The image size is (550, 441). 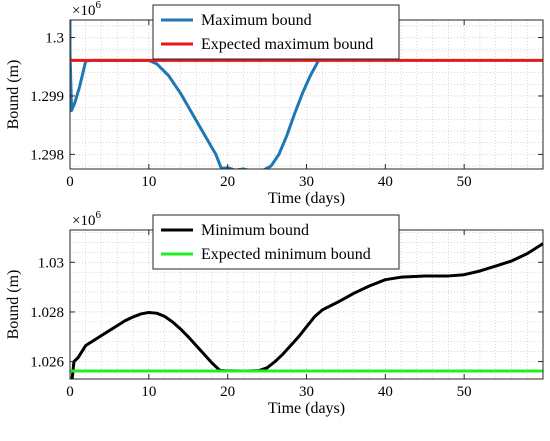 What do you see at coordinates (256, 20) in the screenshot?
I see `legend-label-1: Maximum bound` at bounding box center [256, 20].